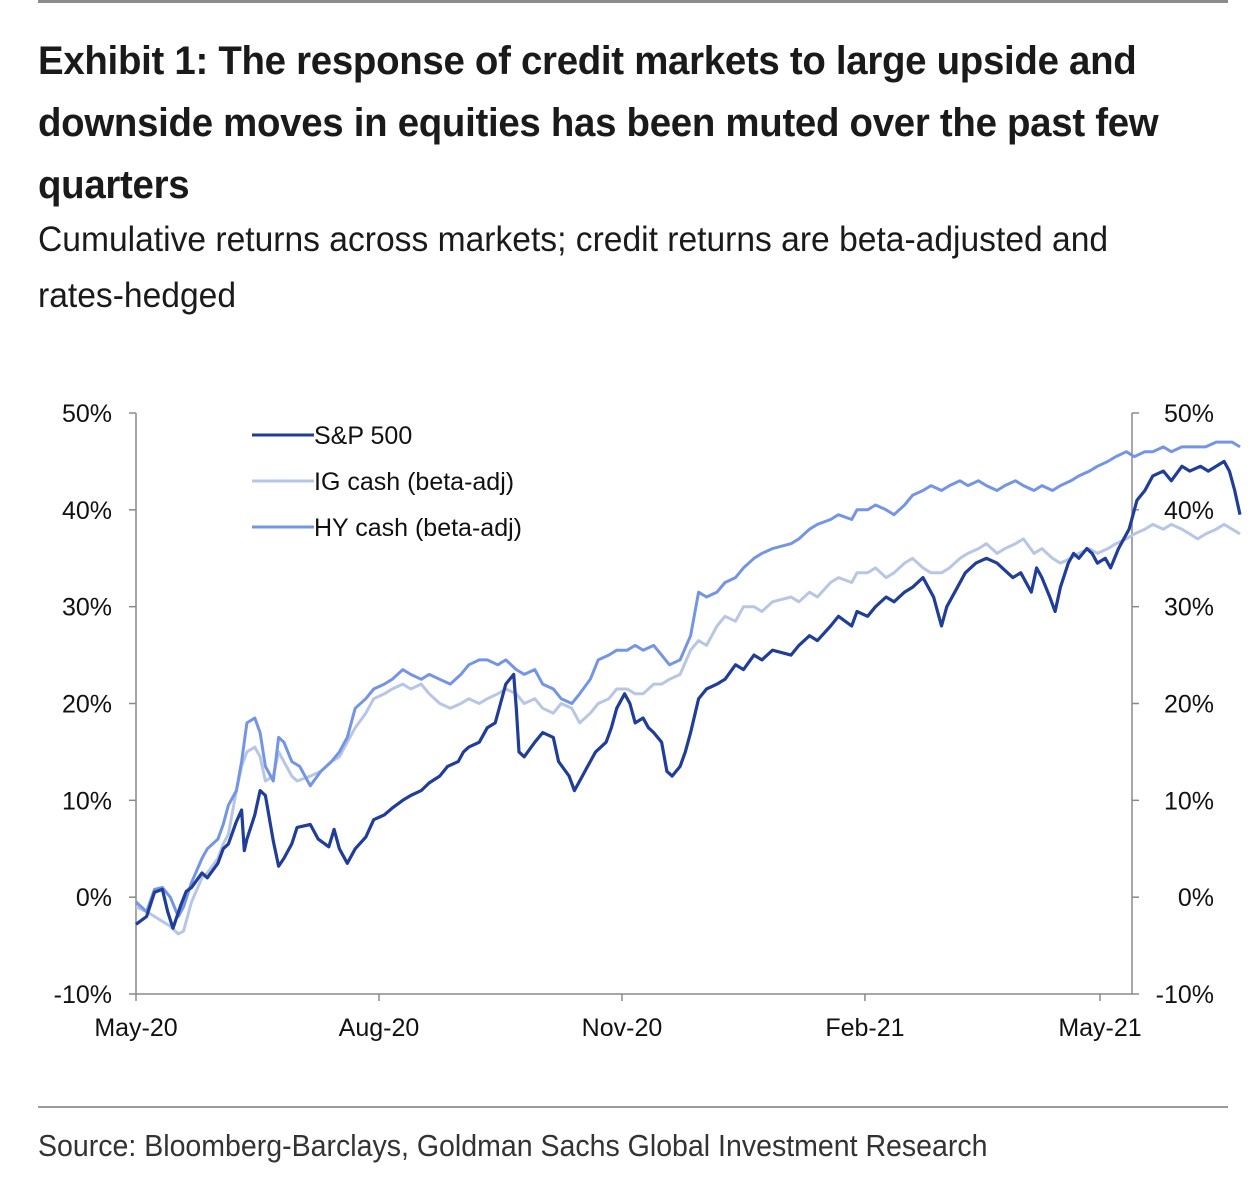 This screenshot has height=1198, width=1260. I want to click on legend-label: S&P 500, so click(363, 436).